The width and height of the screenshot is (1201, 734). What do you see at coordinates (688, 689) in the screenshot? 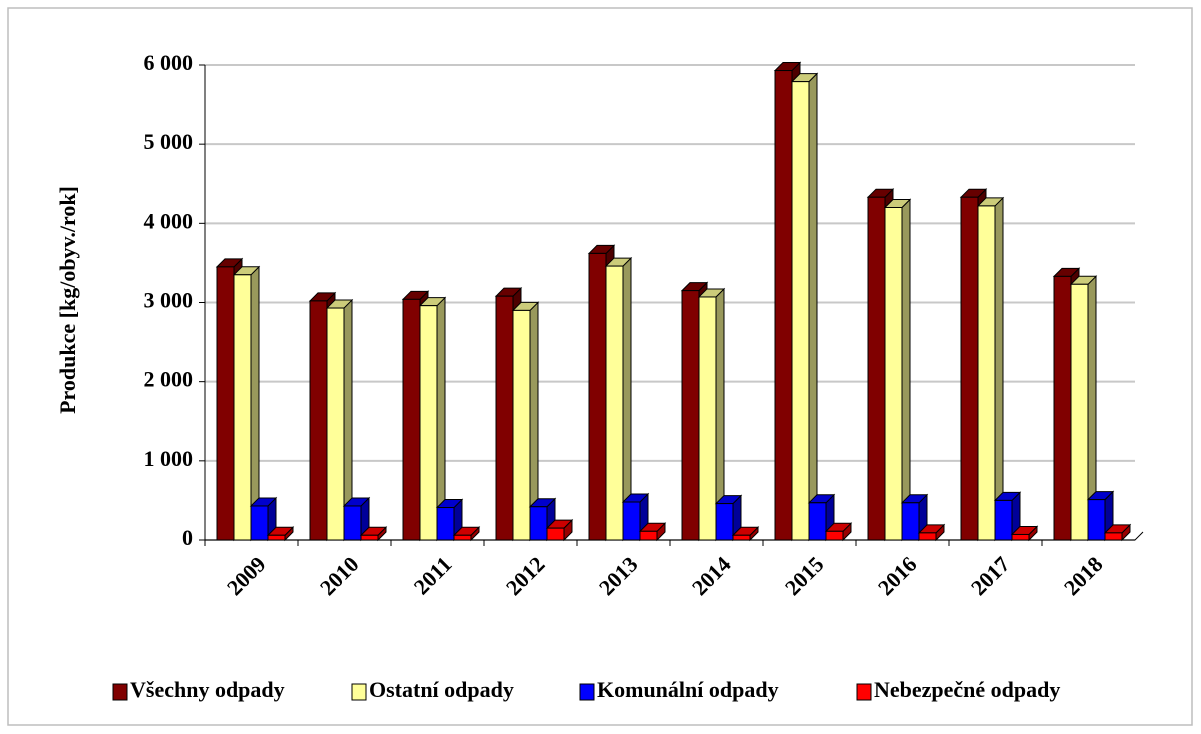
I see `legend-label: Komunální odpady` at bounding box center [688, 689].